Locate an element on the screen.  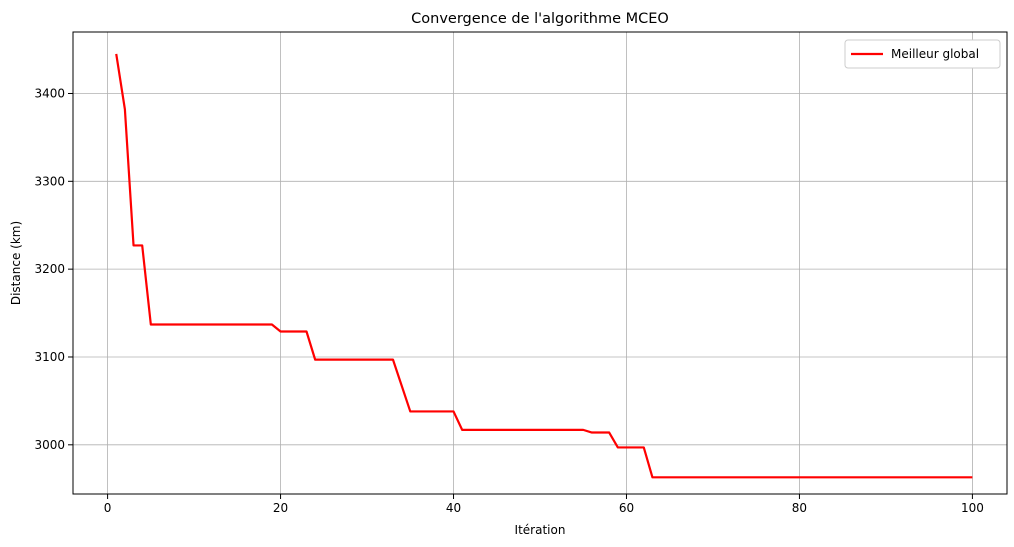
y-tick-label: 3000 is located at coordinates (49, 445).